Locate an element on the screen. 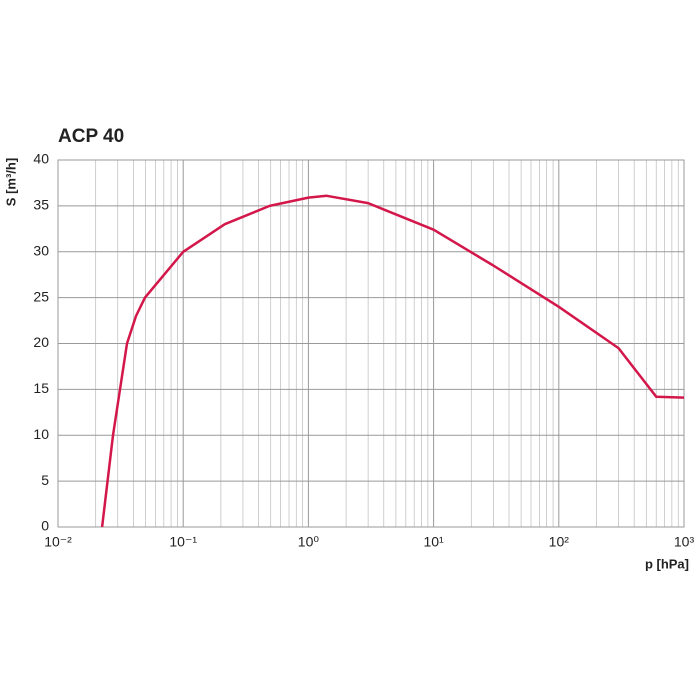  x-tick-label: 10¹ is located at coordinates (433, 542).